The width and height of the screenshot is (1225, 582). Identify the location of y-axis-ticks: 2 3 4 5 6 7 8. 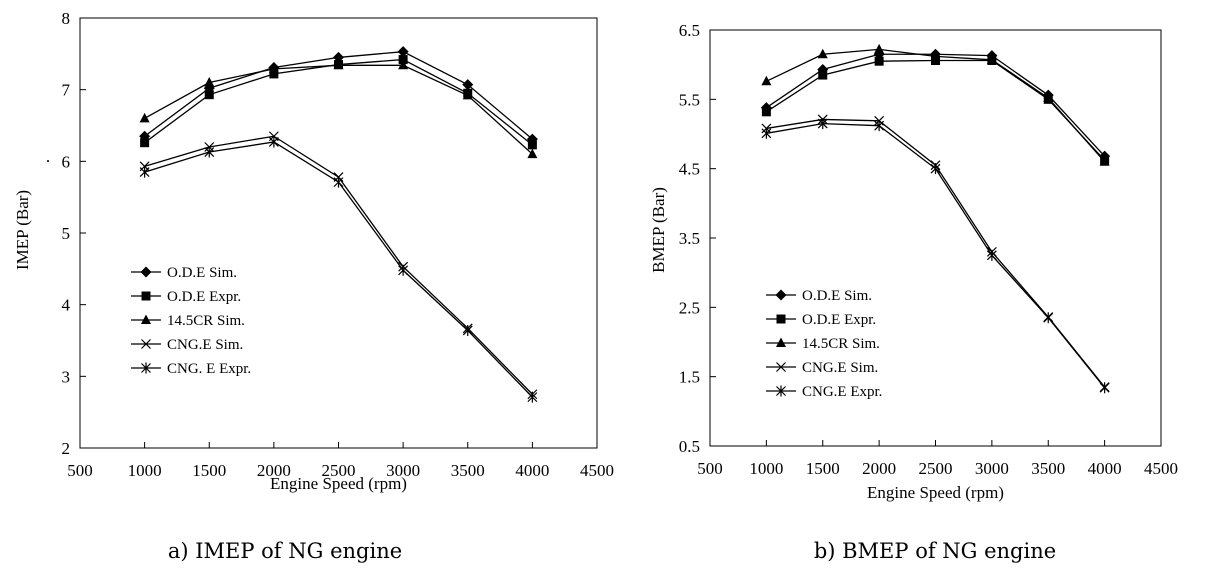
(74, 233).